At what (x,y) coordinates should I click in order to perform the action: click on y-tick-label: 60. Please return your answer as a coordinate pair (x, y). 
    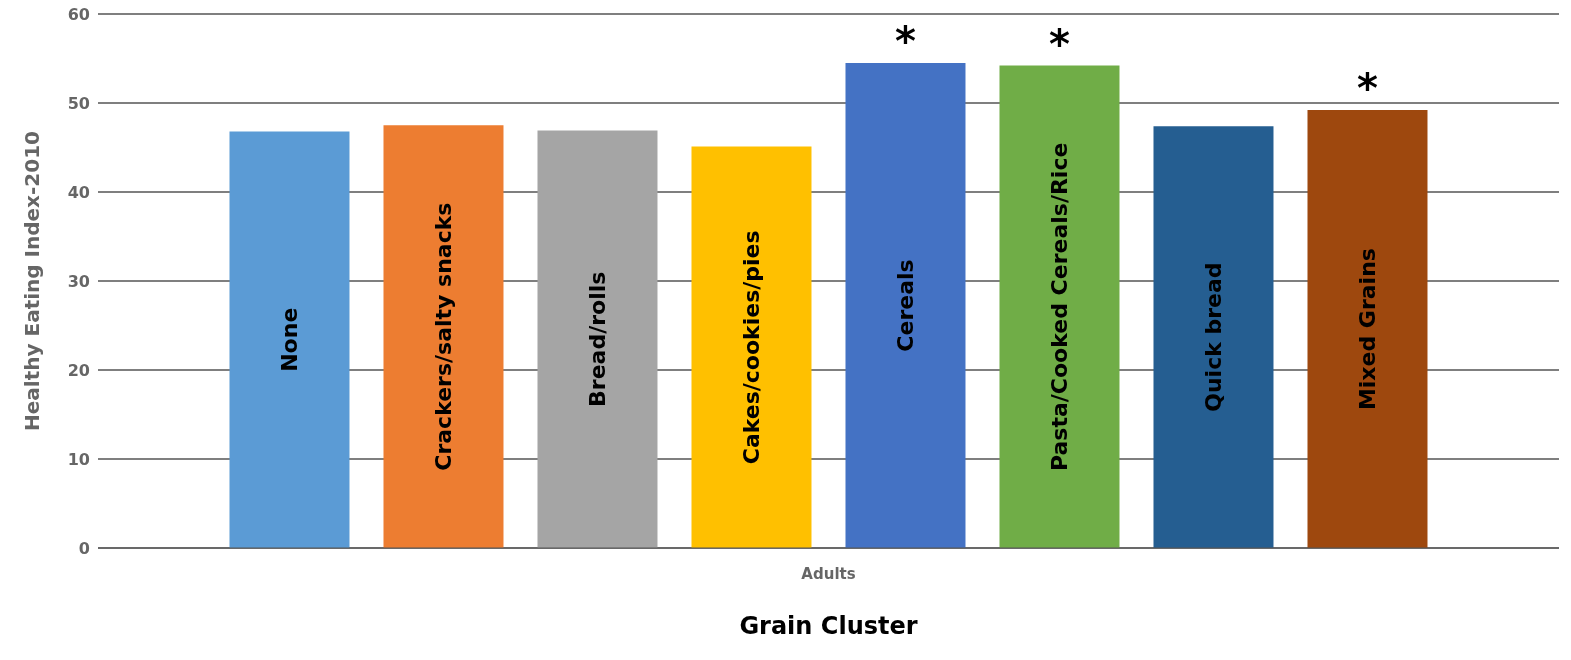
    Looking at the image, I should click on (78, 14).